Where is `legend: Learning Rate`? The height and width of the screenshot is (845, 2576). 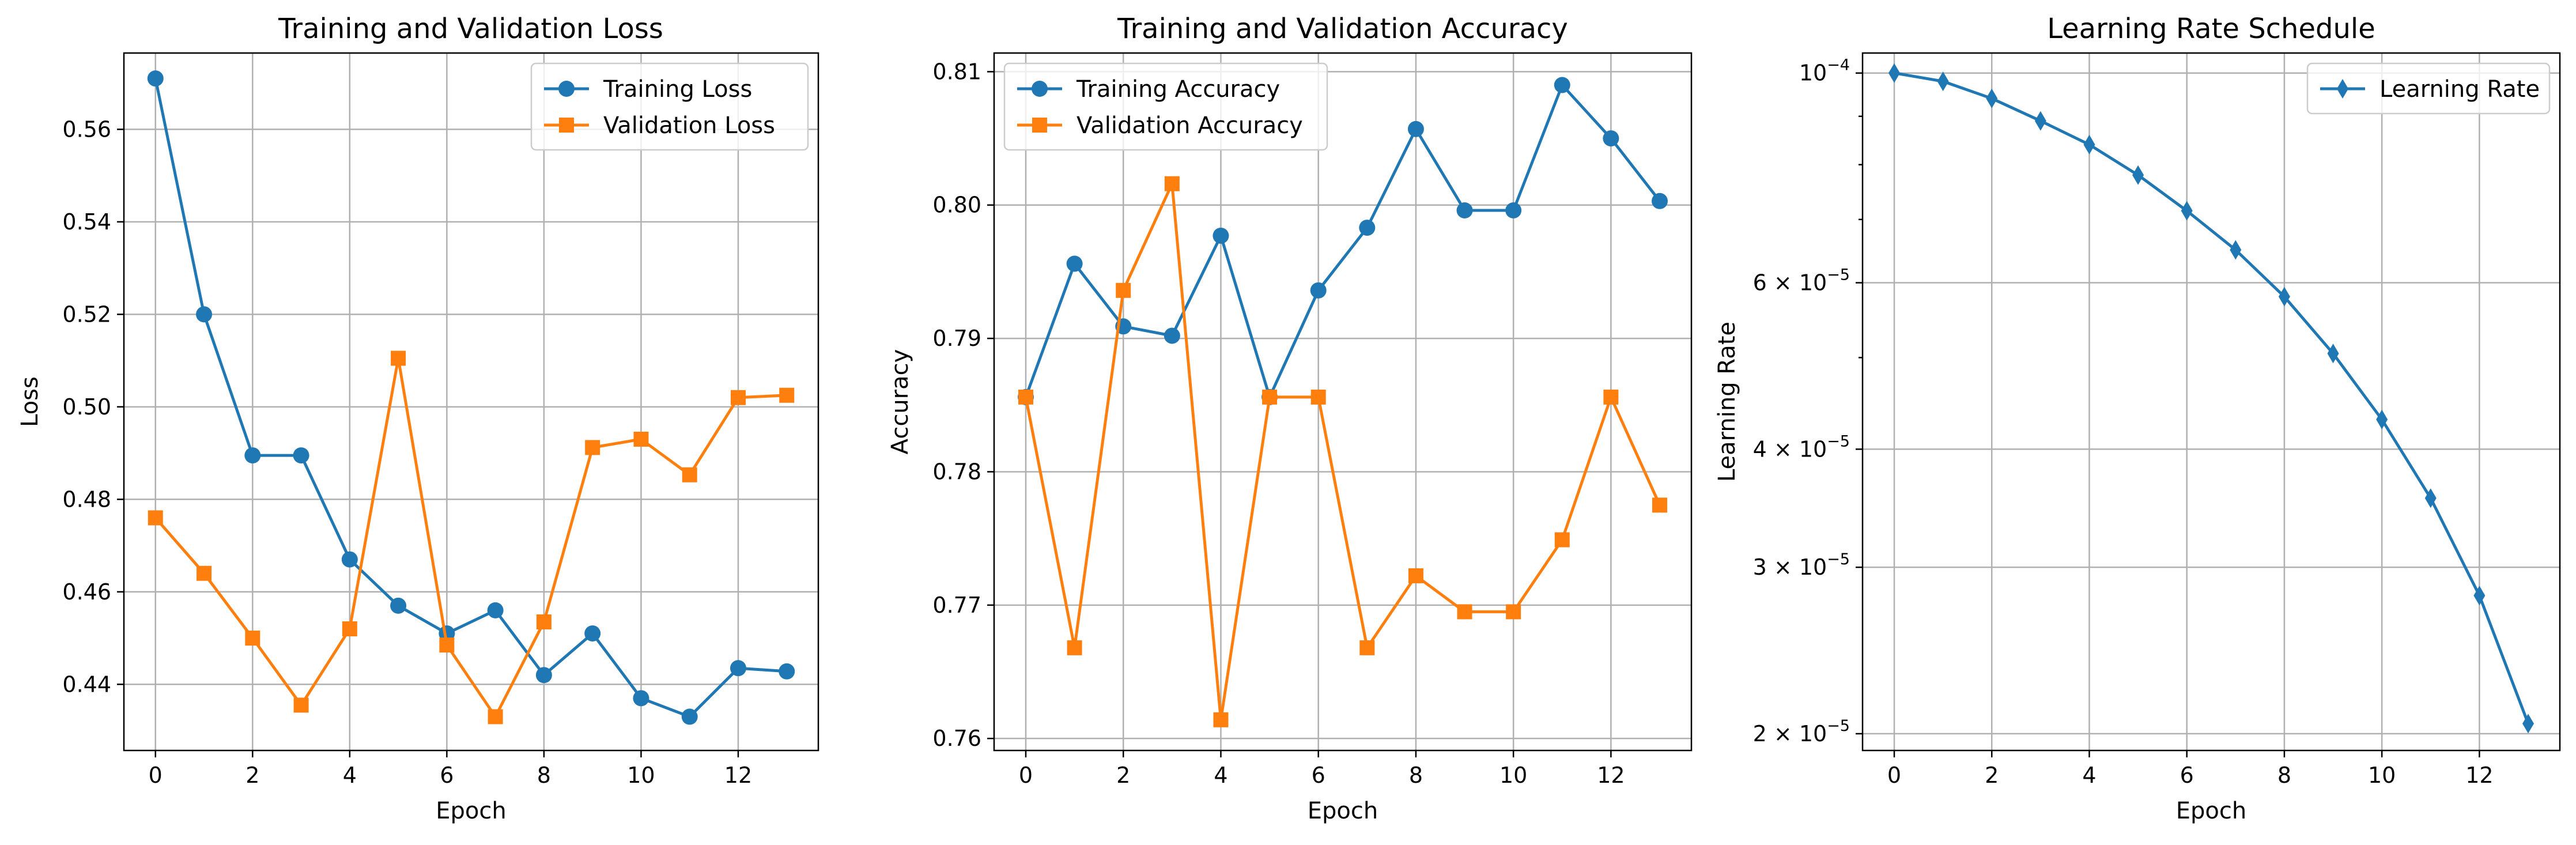
legend: Learning Rate is located at coordinates (2429, 89).